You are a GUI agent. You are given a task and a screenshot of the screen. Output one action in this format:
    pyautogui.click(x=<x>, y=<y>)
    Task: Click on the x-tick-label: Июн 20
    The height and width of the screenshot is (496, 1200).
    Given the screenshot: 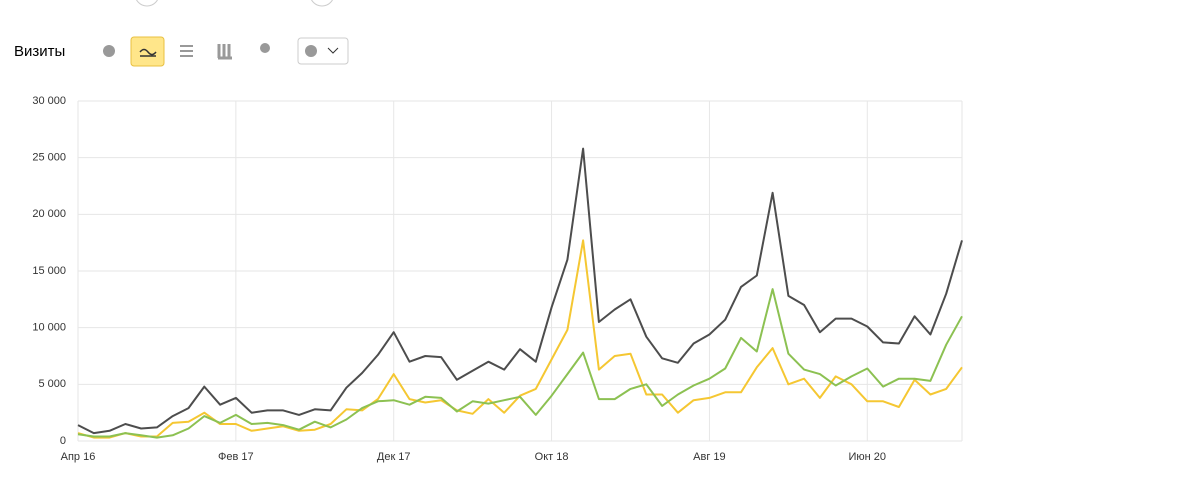 What is the action you would take?
    pyautogui.click(x=868, y=457)
    